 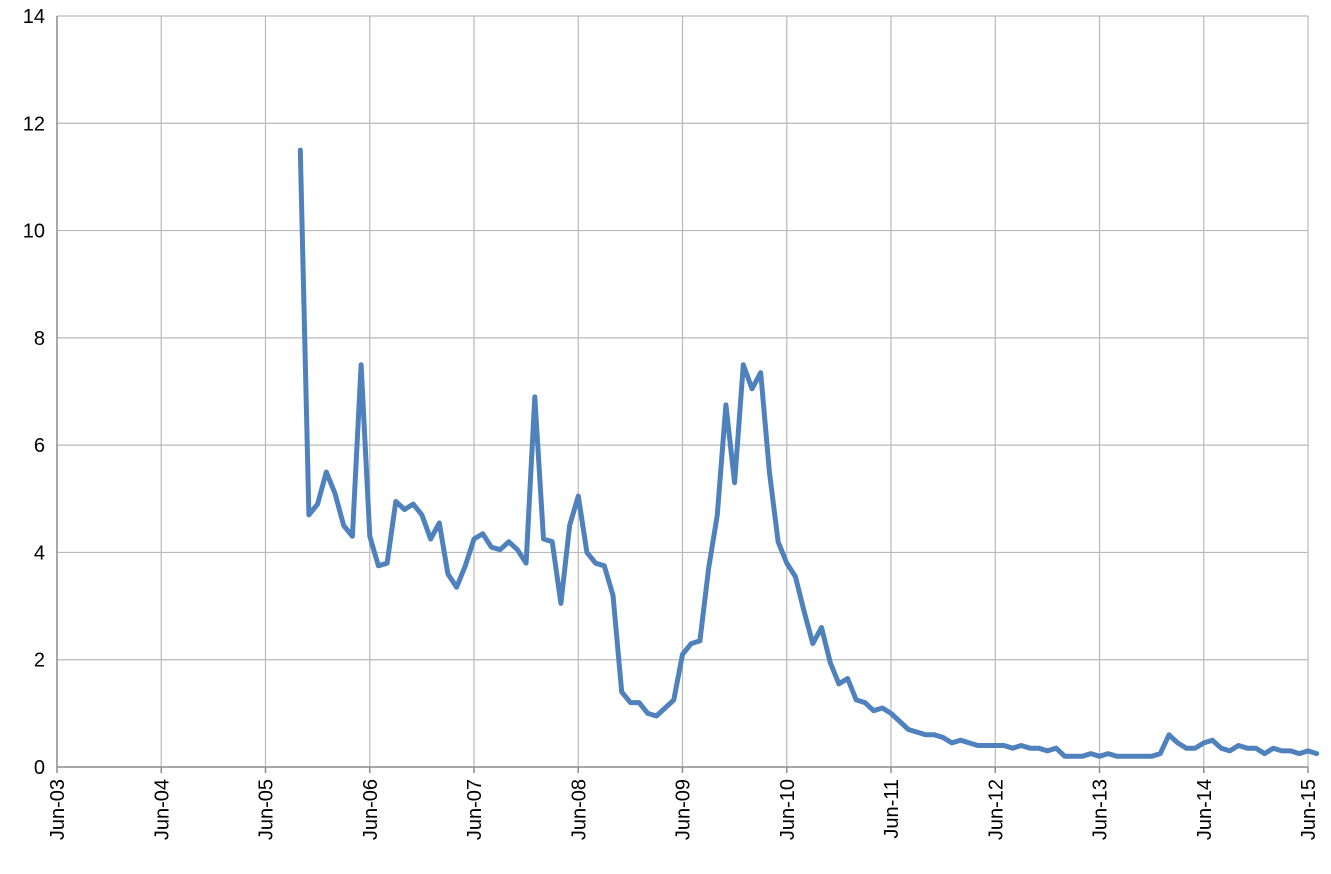 I want to click on x-tick-label: Jun-03, so click(x=58, y=809).